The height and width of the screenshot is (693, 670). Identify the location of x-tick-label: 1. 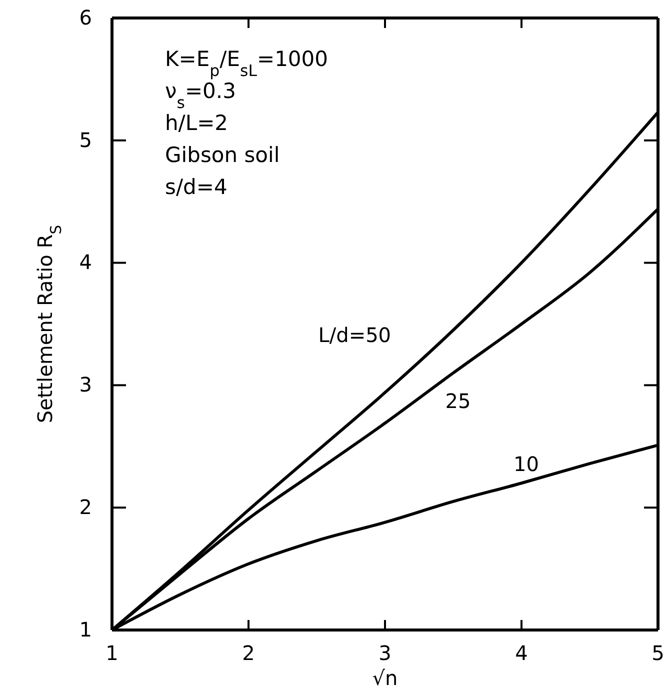
(112, 653).